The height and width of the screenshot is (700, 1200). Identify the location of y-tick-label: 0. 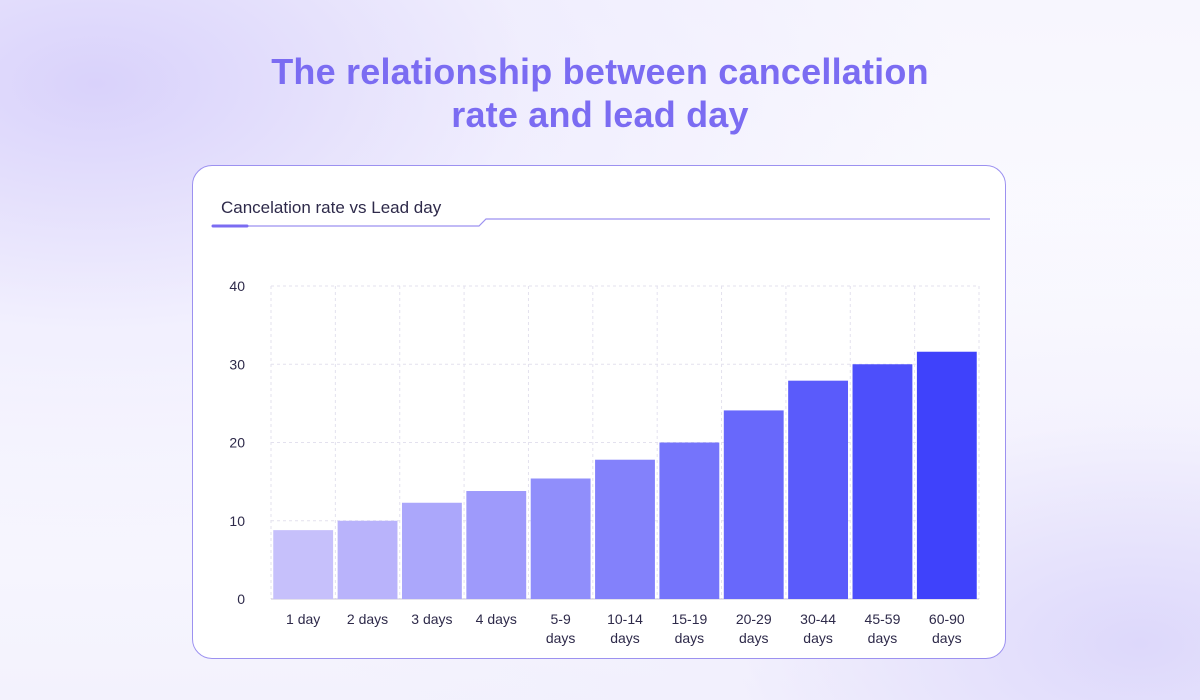
(241, 599).